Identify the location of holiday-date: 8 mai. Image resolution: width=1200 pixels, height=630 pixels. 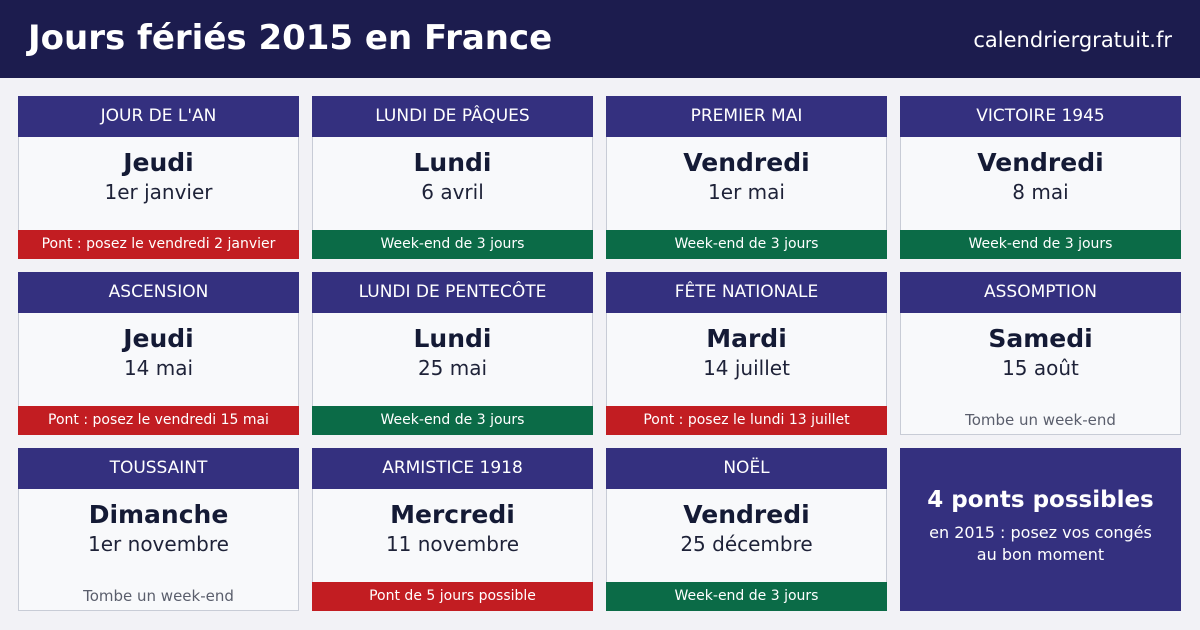
(1040, 192).